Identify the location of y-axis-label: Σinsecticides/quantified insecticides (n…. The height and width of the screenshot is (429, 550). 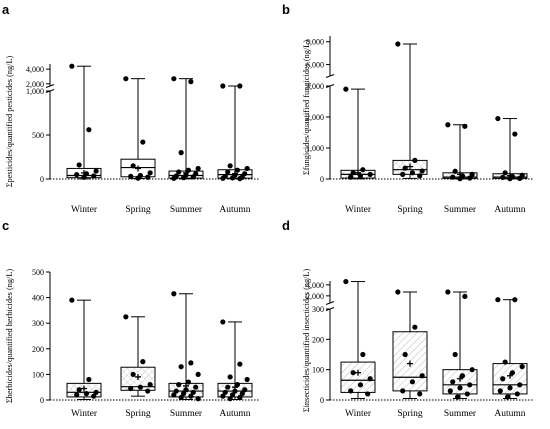
(306, 341).